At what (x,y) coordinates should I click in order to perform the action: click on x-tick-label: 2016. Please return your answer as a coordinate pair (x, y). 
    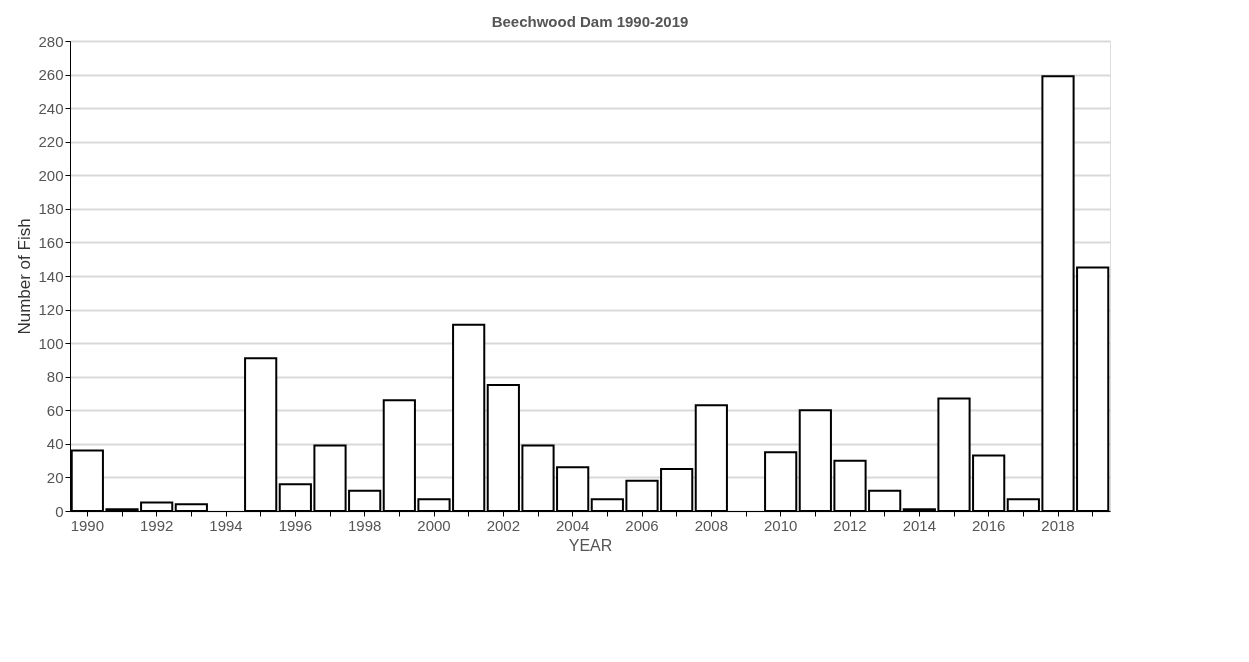
    Looking at the image, I should click on (988, 525).